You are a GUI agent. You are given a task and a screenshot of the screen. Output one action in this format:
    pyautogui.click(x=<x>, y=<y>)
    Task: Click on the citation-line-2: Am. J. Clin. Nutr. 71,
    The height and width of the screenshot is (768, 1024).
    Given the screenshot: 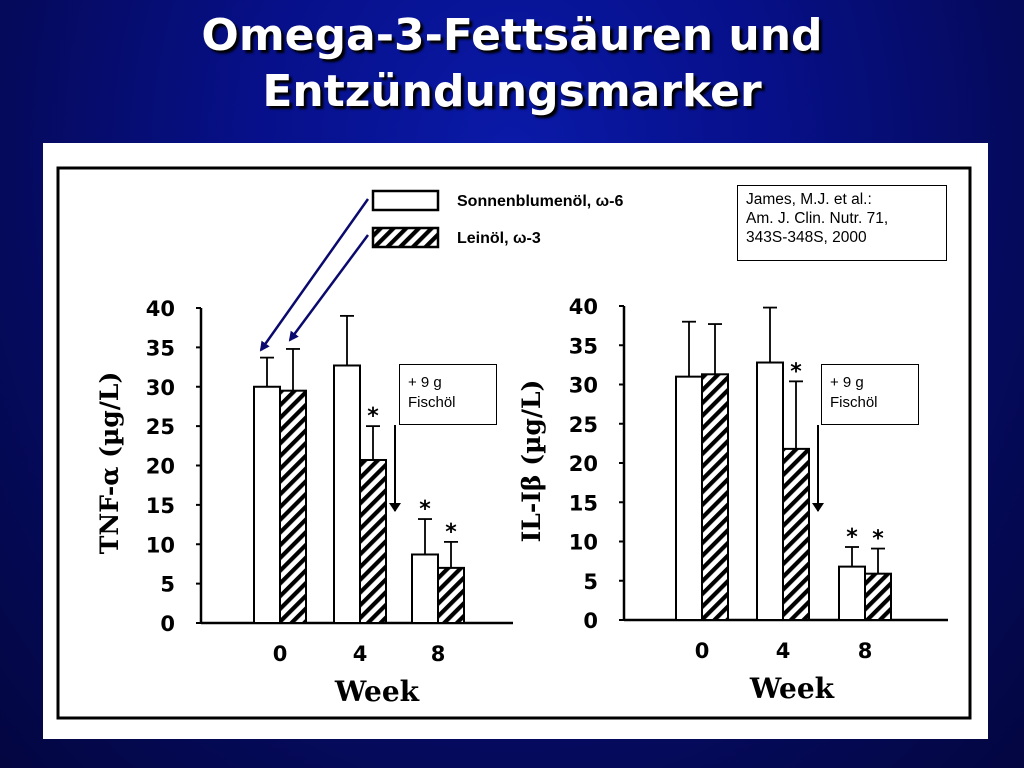 What is the action you would take?
    pyautogui.click(x=817, y=218)
    